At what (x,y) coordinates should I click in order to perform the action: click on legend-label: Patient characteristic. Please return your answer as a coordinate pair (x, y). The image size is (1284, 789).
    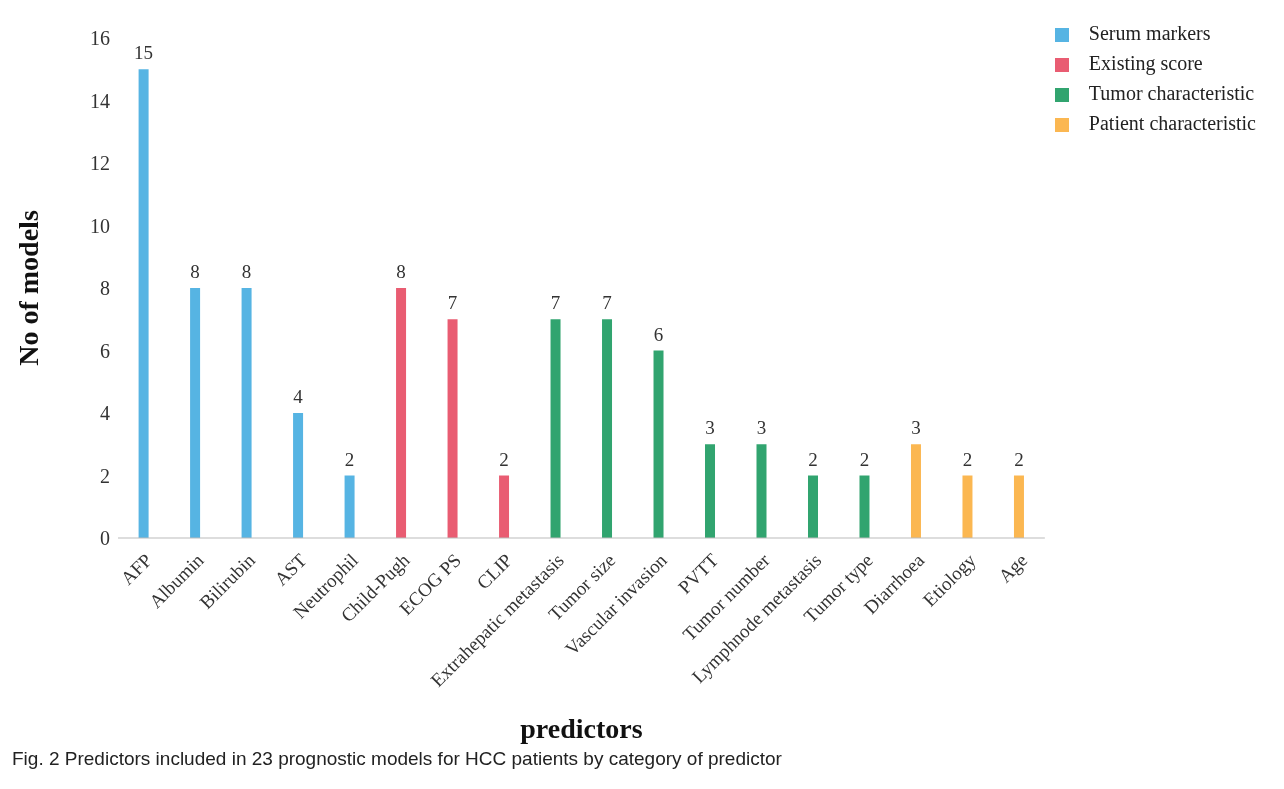
    Looking at the image, I should click on (1172, 123).